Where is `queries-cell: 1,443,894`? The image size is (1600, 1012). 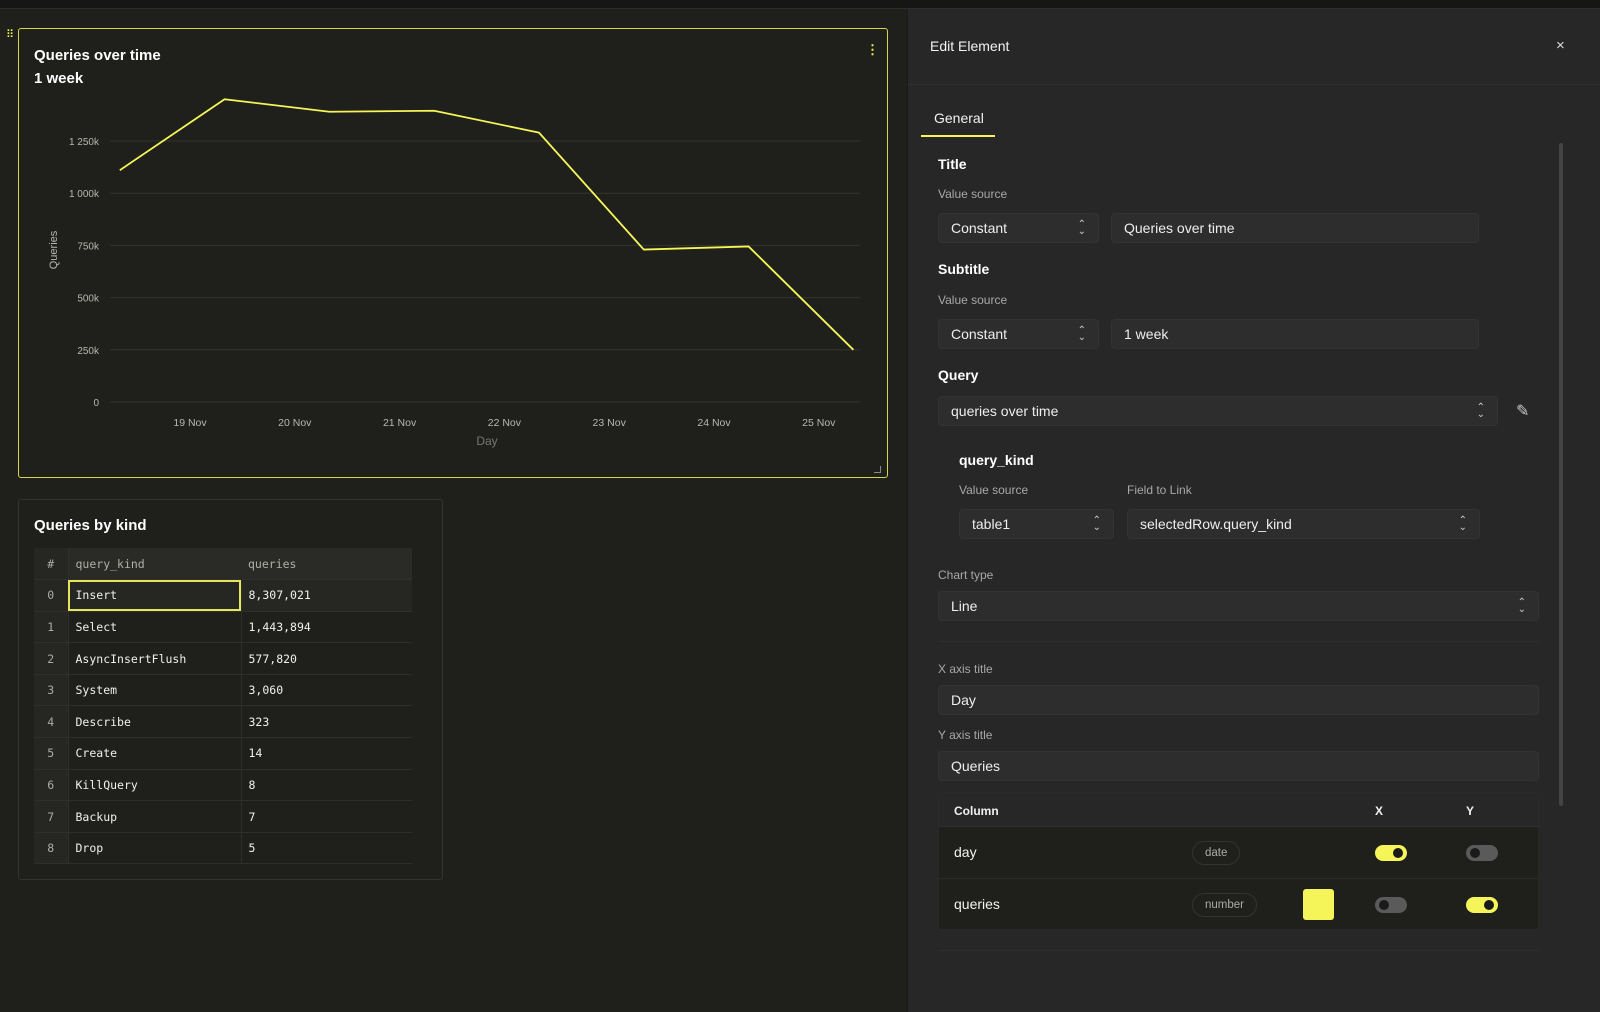 queries-cell: 1,443,894 is located at coordinates (326, 627).